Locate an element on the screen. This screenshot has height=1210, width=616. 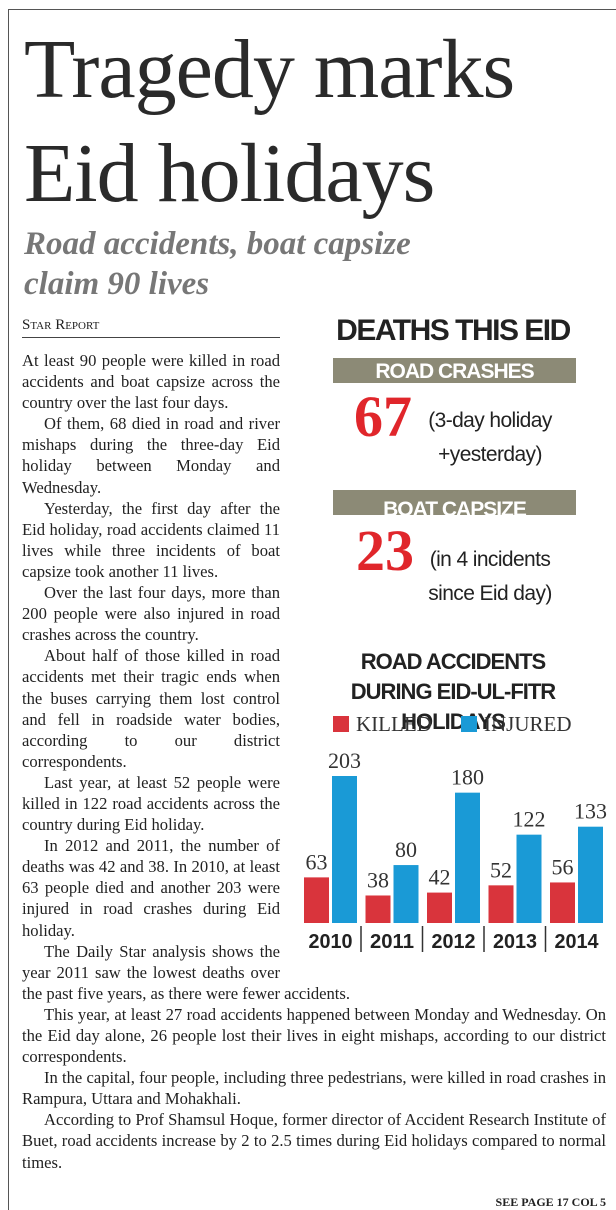
data-label: 63 is located at coordinates (317, 861).